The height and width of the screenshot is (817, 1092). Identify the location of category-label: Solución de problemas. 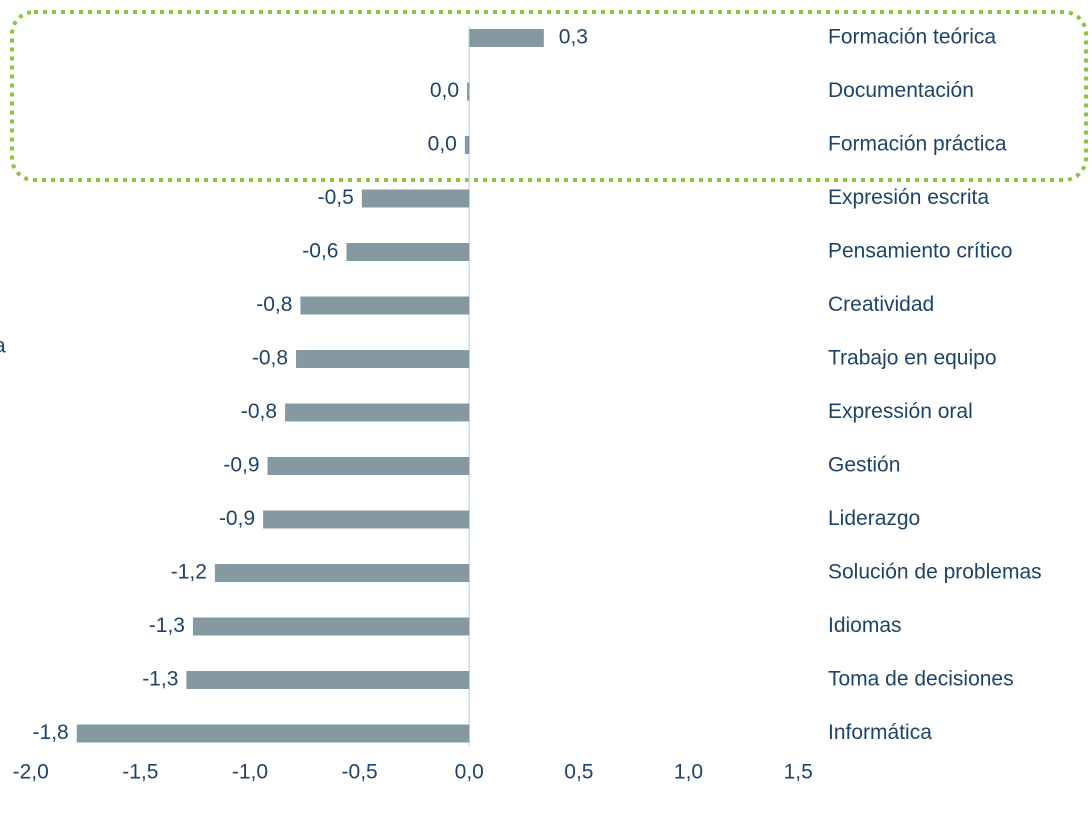
(935, 572).